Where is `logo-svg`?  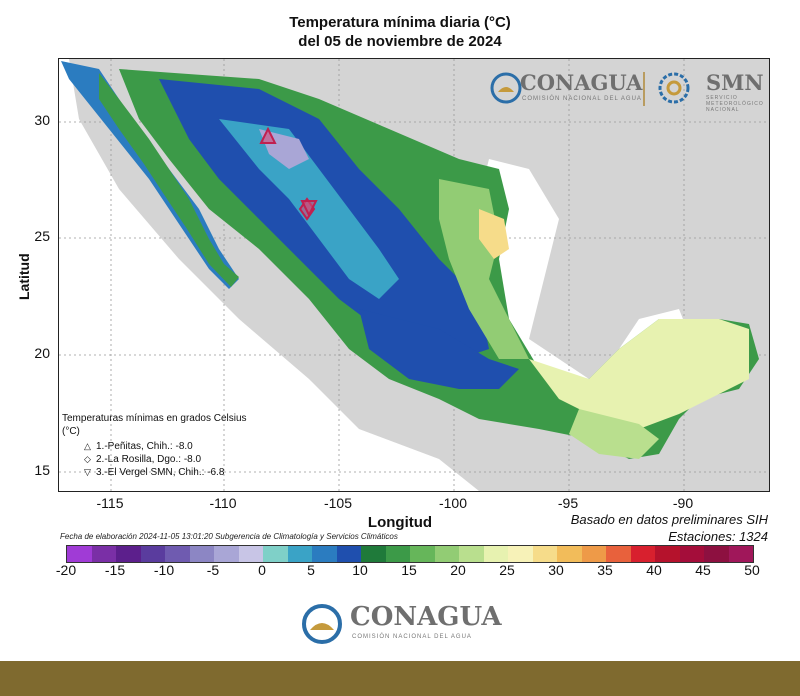 logo-svg is located at coordinates (590, 89).